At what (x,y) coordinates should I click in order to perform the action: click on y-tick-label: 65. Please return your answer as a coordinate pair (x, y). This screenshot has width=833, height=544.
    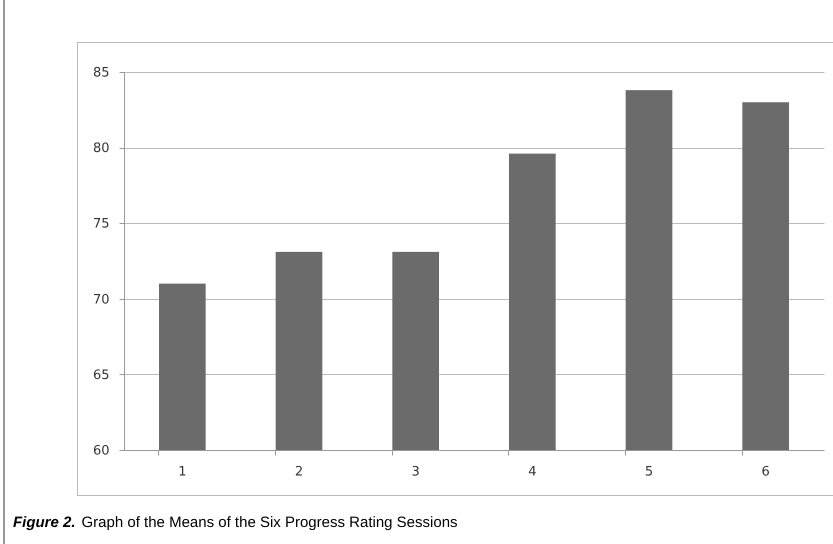
    Looking at the image, I should click on (101, 375).